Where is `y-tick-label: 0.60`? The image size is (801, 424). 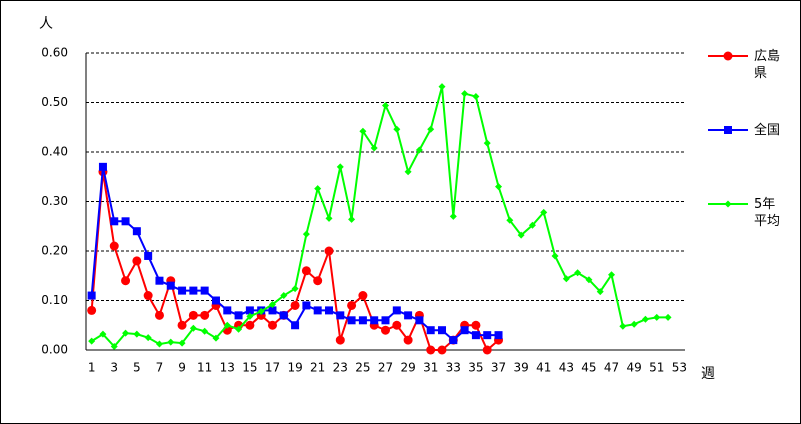
y-tick-label: 0.60 is located at coordinates (54, 53).